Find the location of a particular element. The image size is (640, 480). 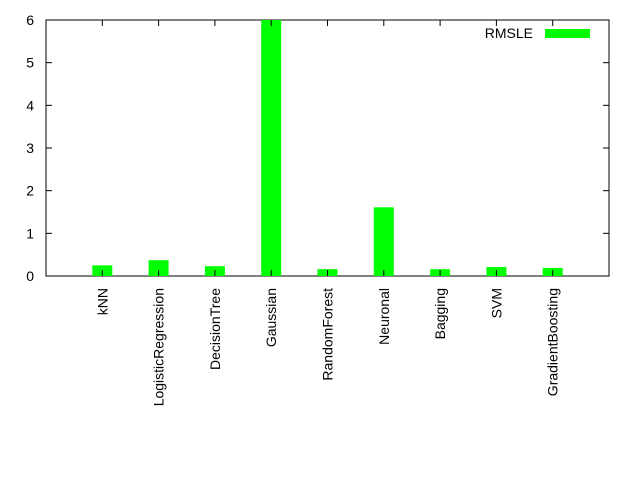

x-tick-label: kNN is located at coordinates (102, 301).